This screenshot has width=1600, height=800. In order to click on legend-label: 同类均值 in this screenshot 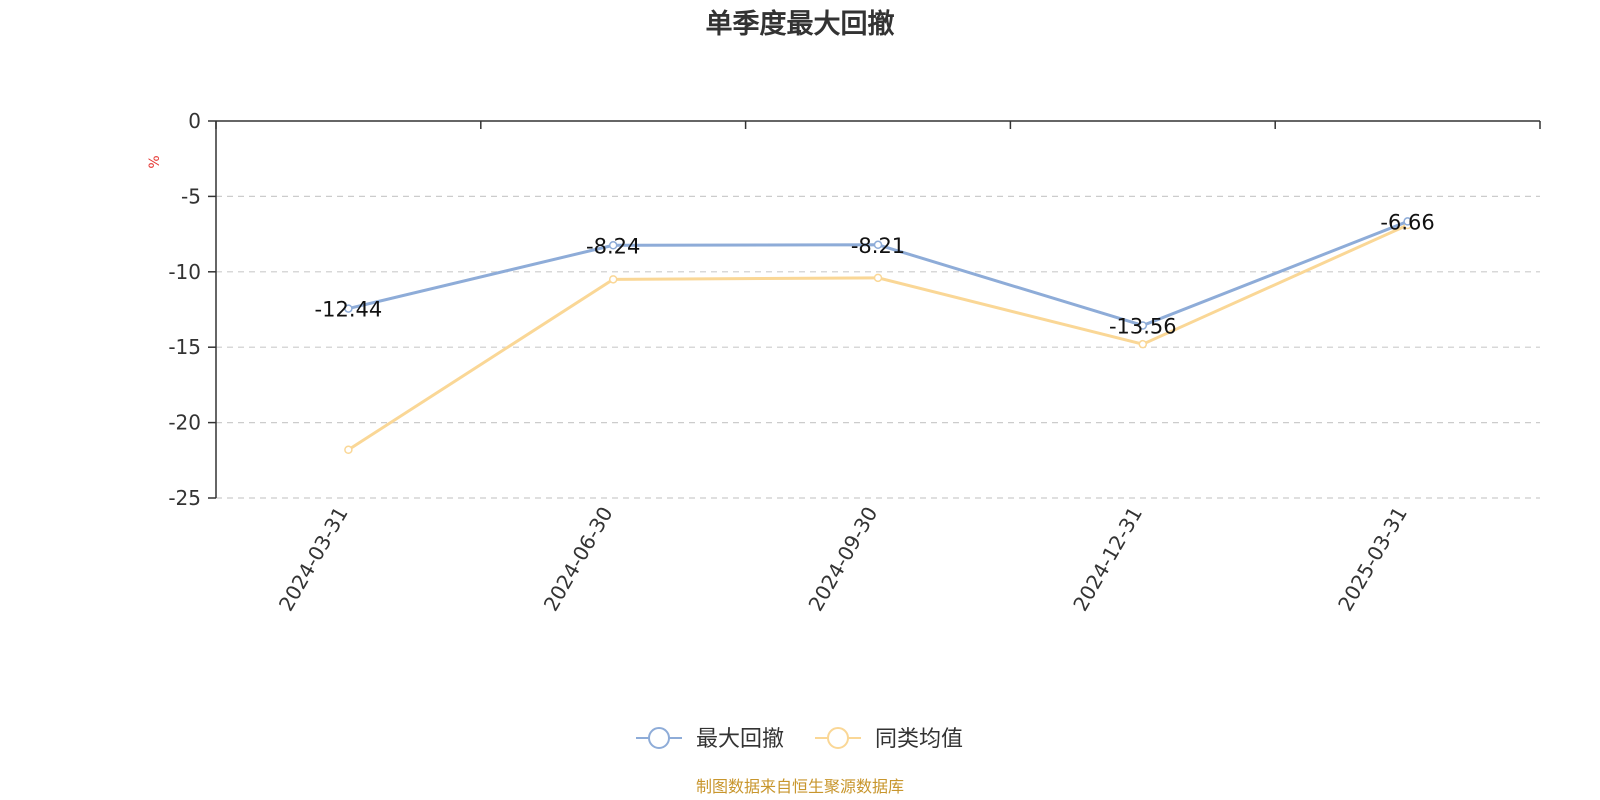, I will do `click(919, 739)`.